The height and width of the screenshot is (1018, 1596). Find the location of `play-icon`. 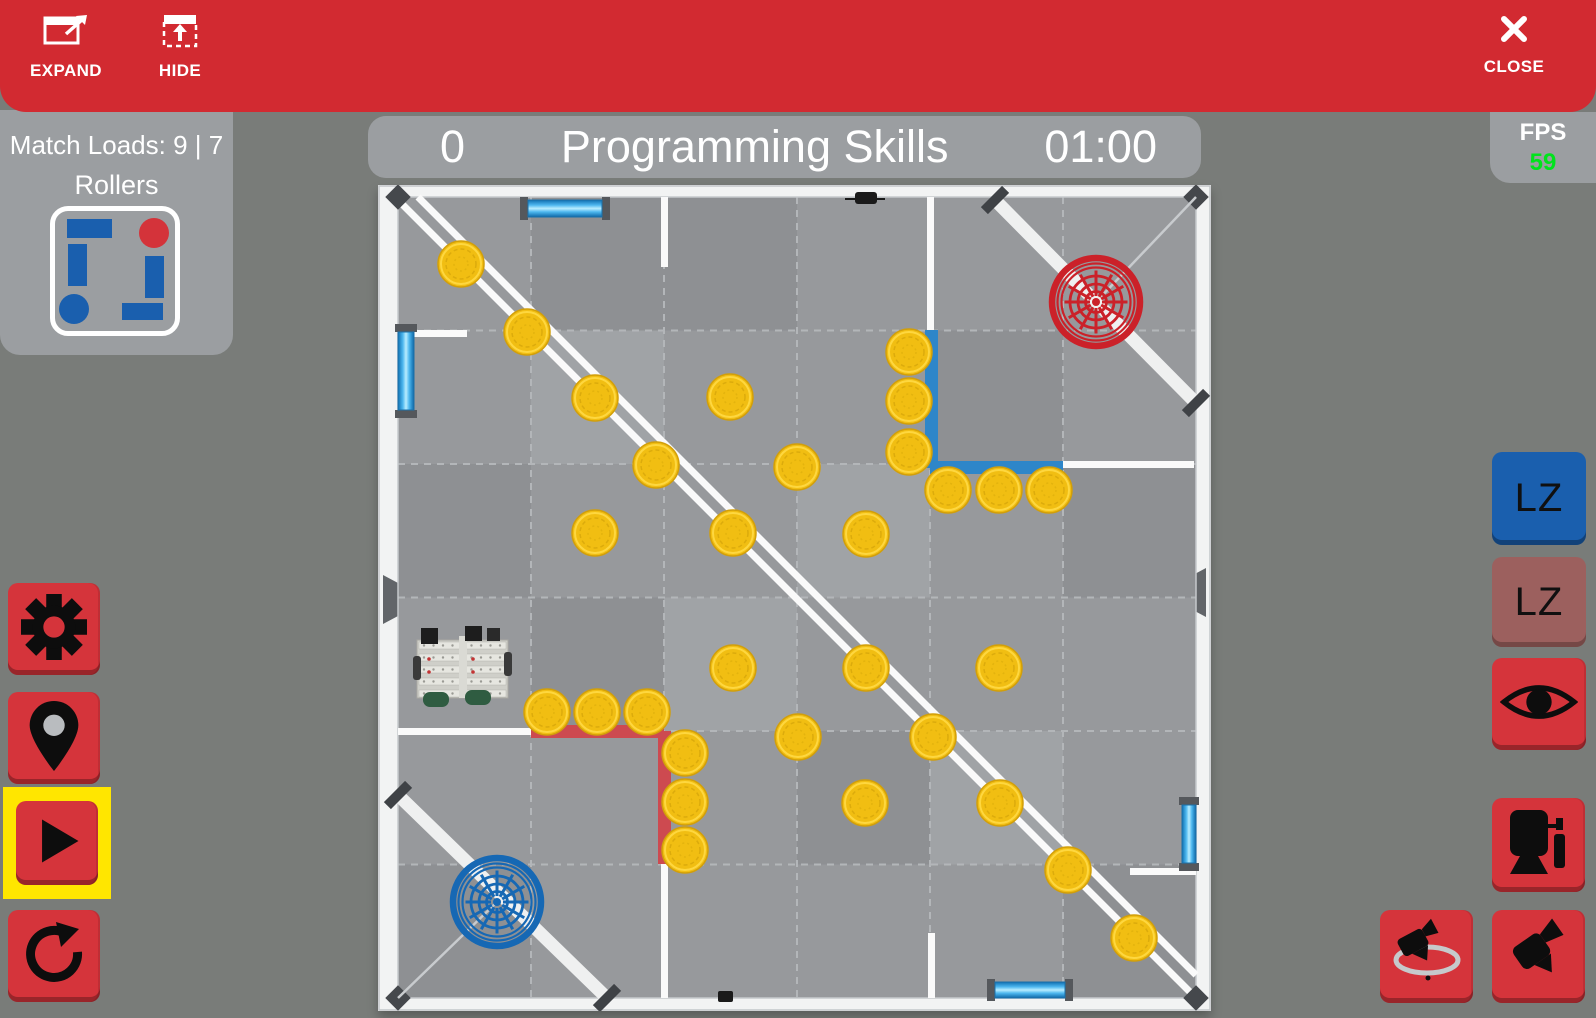

play-icon is located at coordinates (57, 843).